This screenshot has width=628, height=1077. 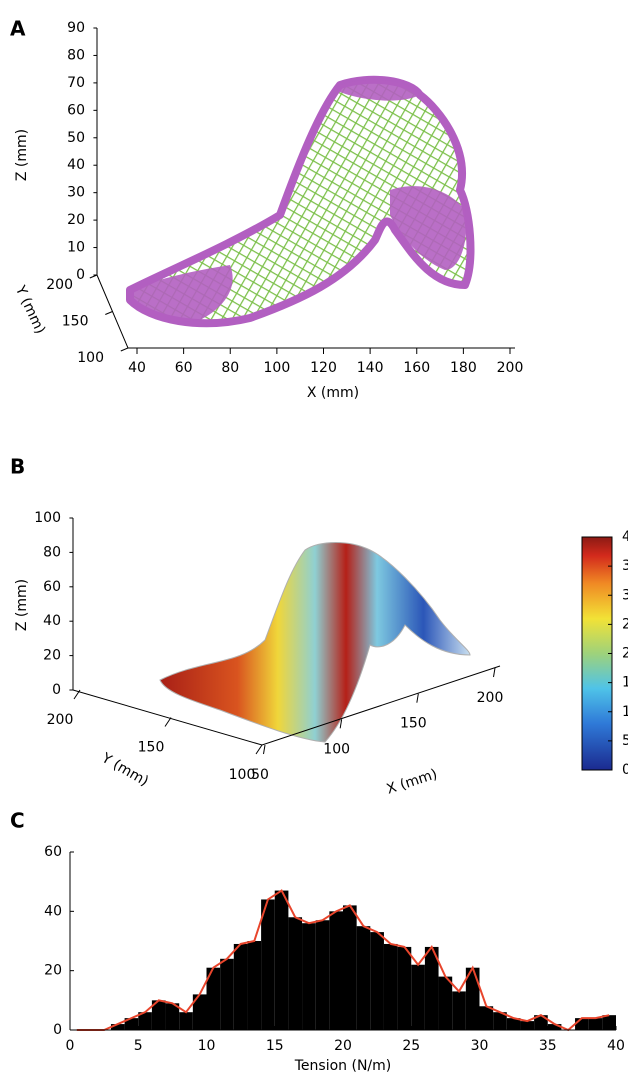 I want to click on panel-letter: C, so click(x=17, y=821).